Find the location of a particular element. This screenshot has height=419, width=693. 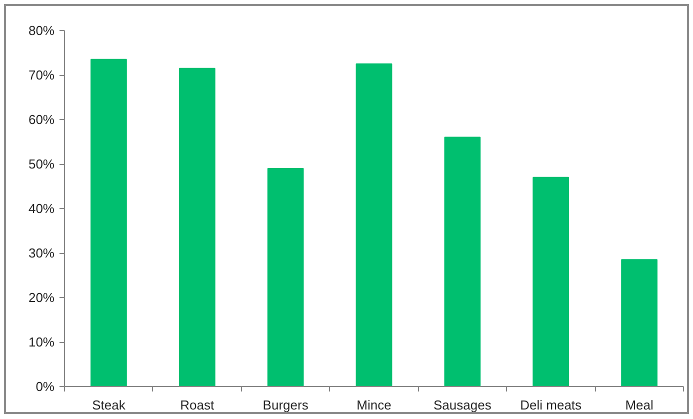

y-tick-label: 80% is located at coordinates (41, 30).